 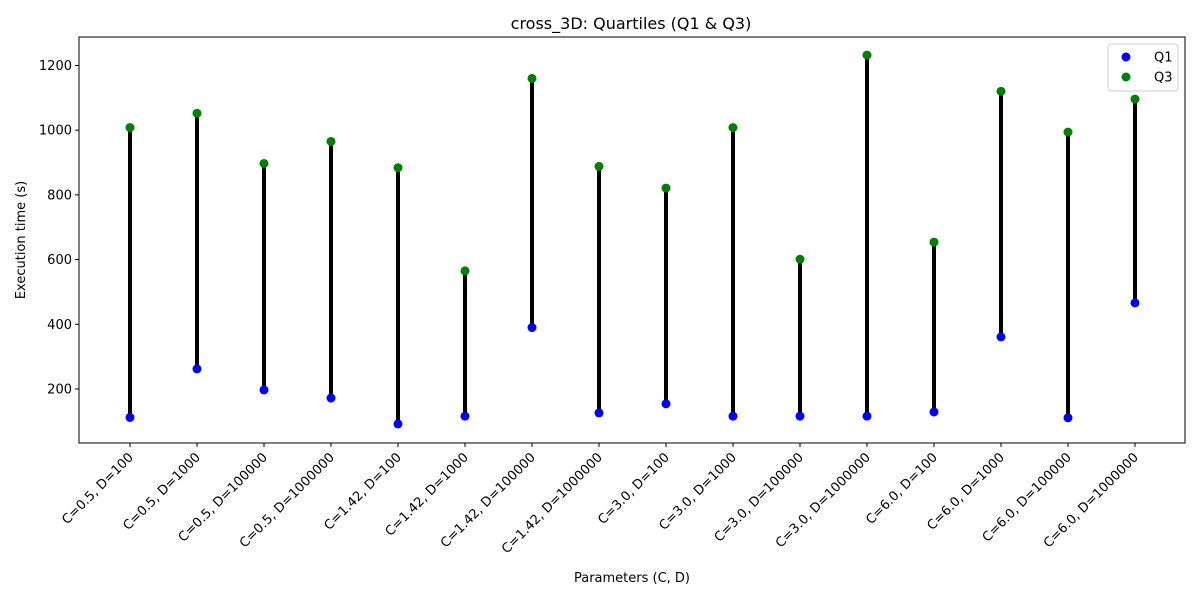 I want to click on y-axis-title: Execution time (s), so click(x=21, y=240).